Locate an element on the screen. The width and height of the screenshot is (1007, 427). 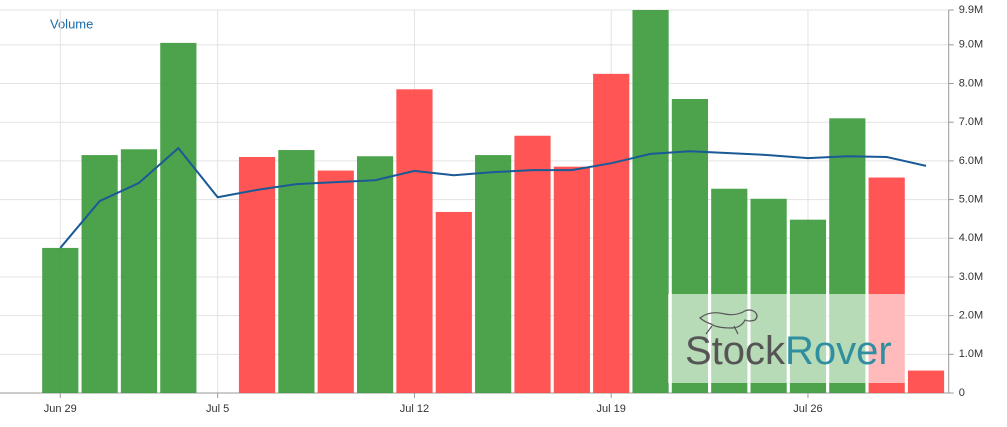
y-tick-label: 3.0M is located at coordinates (971, 277).